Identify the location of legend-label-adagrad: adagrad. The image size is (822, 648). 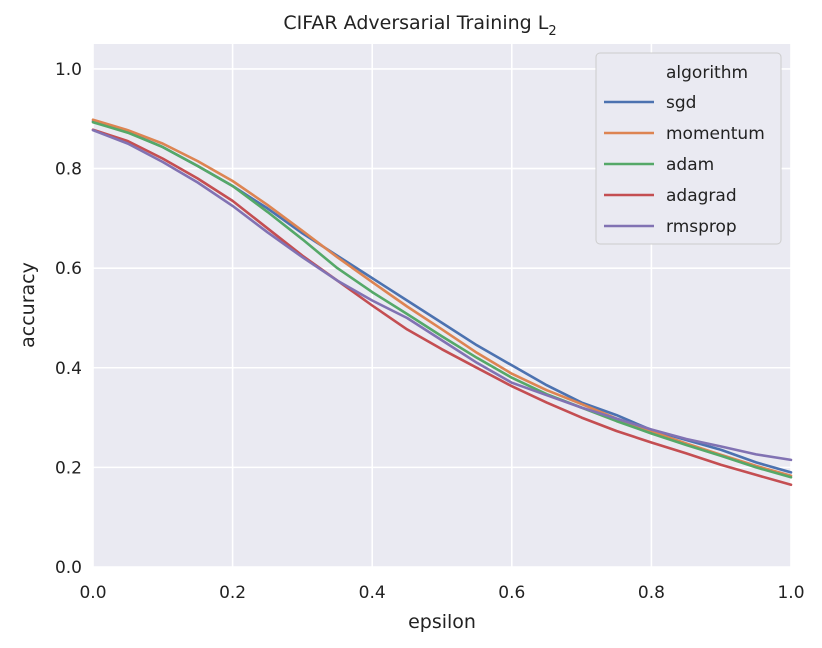
(701, 196).